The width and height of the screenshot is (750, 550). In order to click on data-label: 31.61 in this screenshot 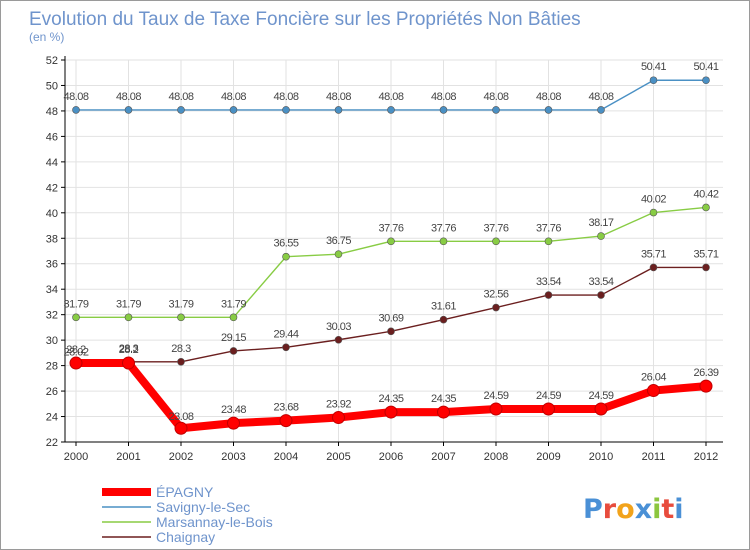, I will do `click(443, 307)`.